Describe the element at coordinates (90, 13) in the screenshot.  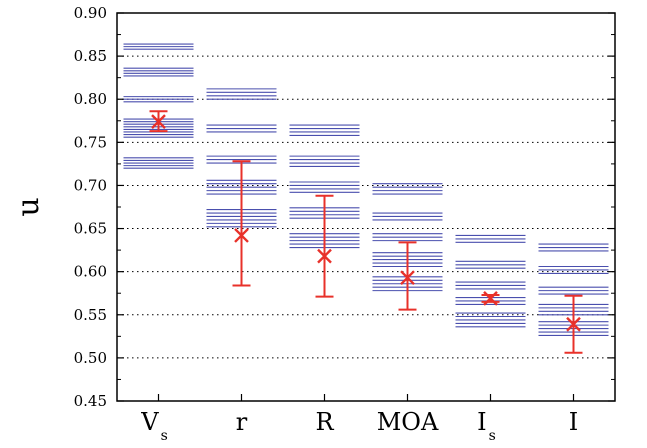
I see `y-tick-label: 0.90` at that location.